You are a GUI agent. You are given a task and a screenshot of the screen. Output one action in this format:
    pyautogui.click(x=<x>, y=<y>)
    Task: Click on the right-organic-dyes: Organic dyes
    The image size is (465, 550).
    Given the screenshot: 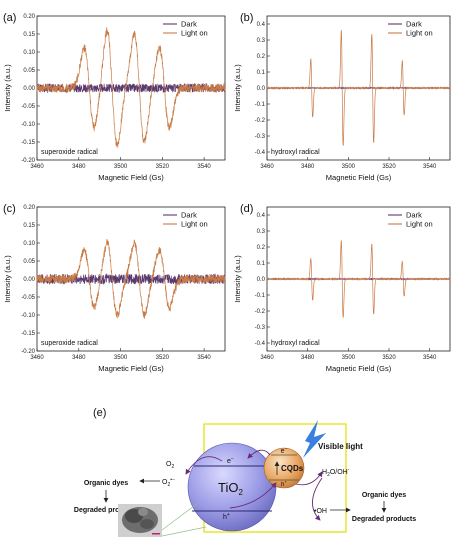 What is the action you would take?
    pyautogui.click(x=384, y=495)
    